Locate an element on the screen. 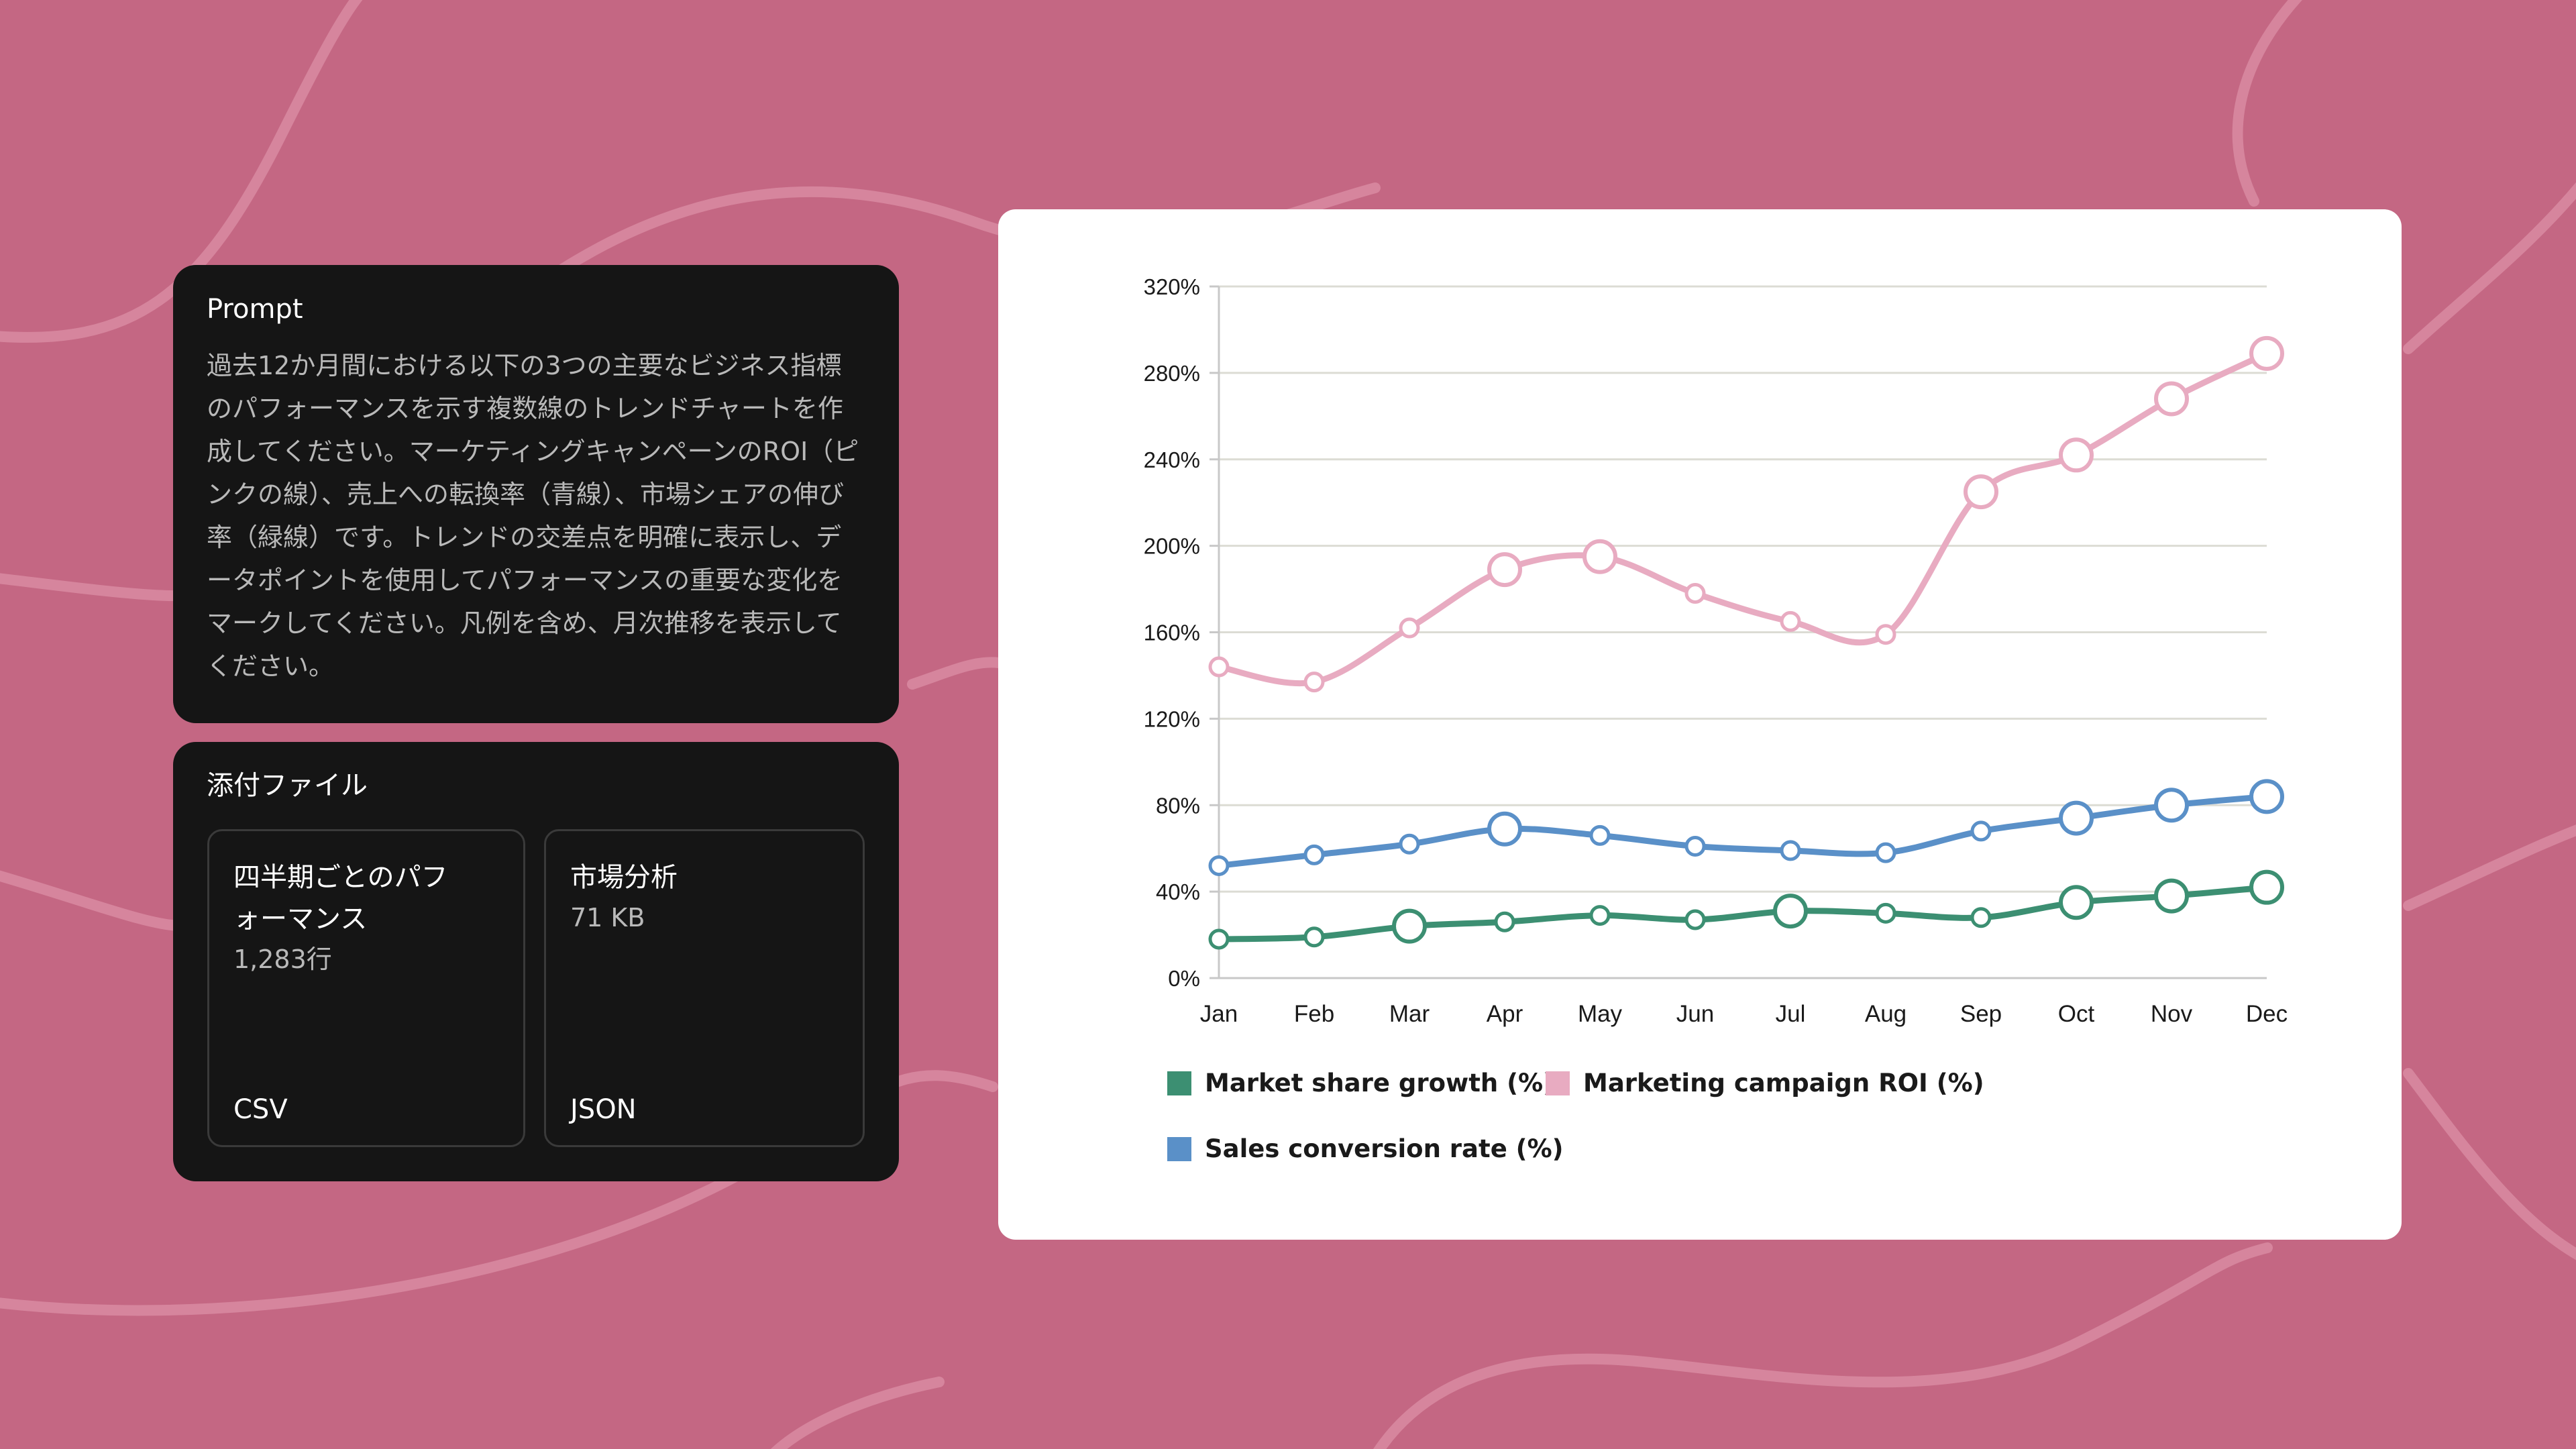 The image size is (2576, 1449). legend-label: Marketing campaign ROI (%) is located at coordinates (1783, 1083).